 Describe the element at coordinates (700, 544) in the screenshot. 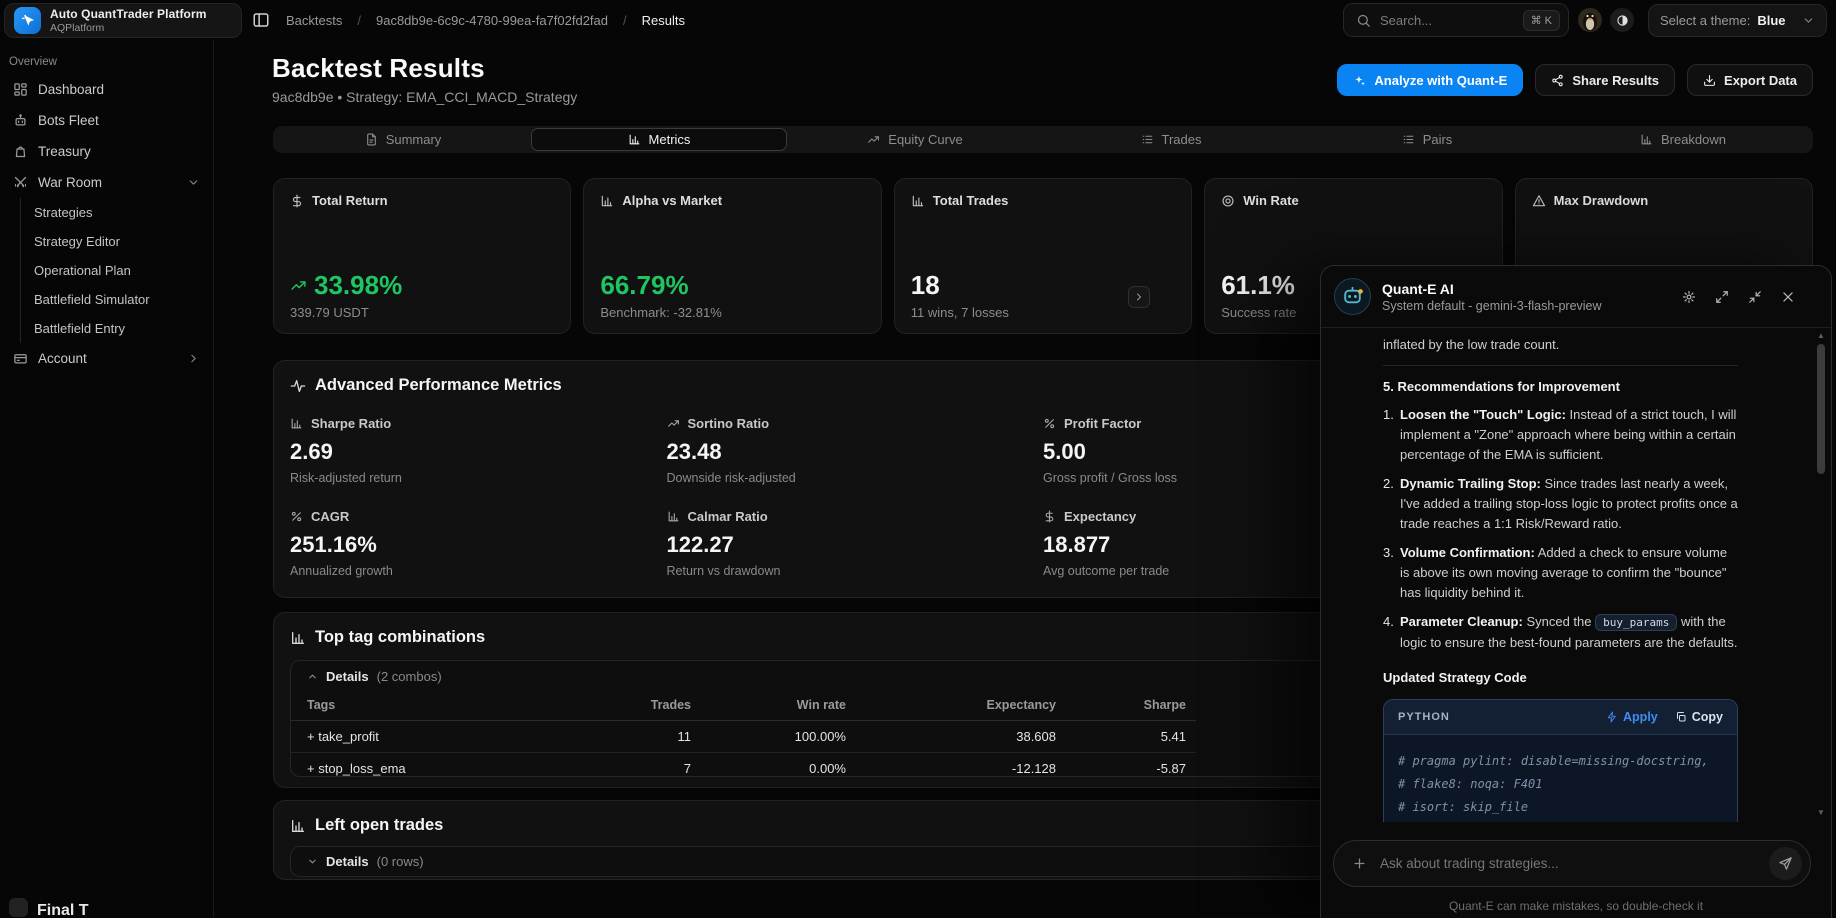

I see `metric-value: 122.27` at that location.